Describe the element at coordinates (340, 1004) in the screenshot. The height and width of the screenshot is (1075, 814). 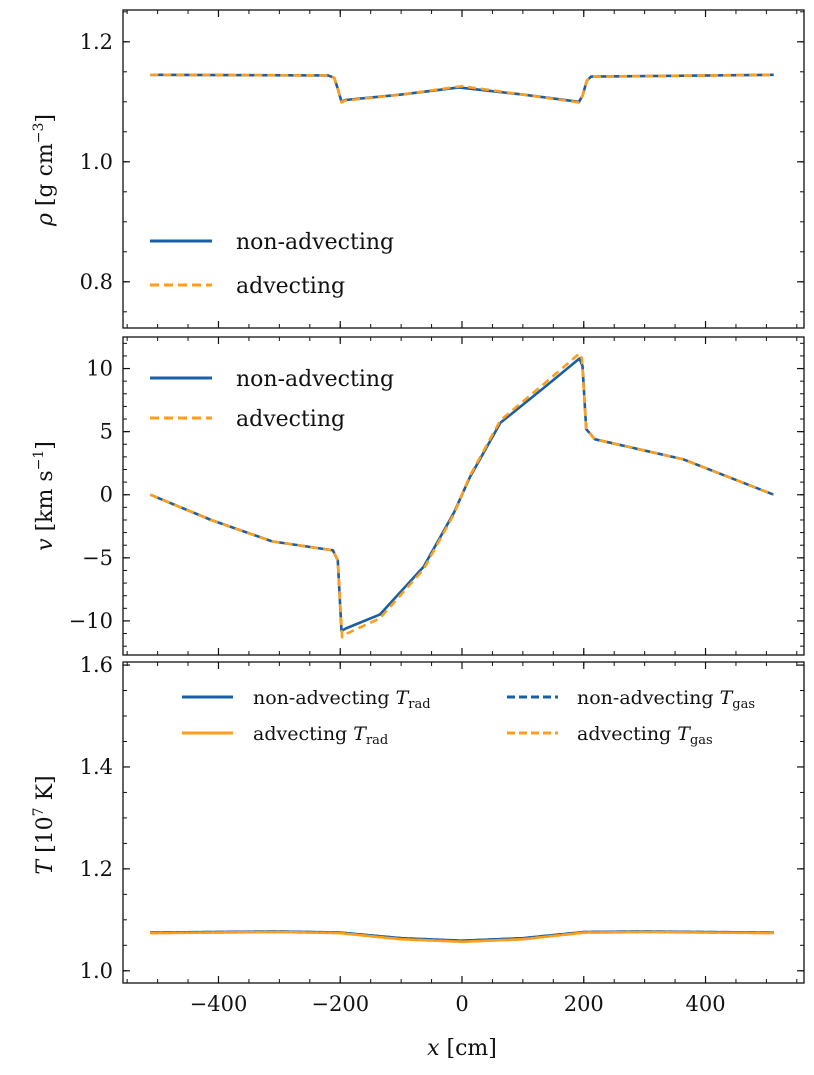
I see `xtick-label: −200` at that location.